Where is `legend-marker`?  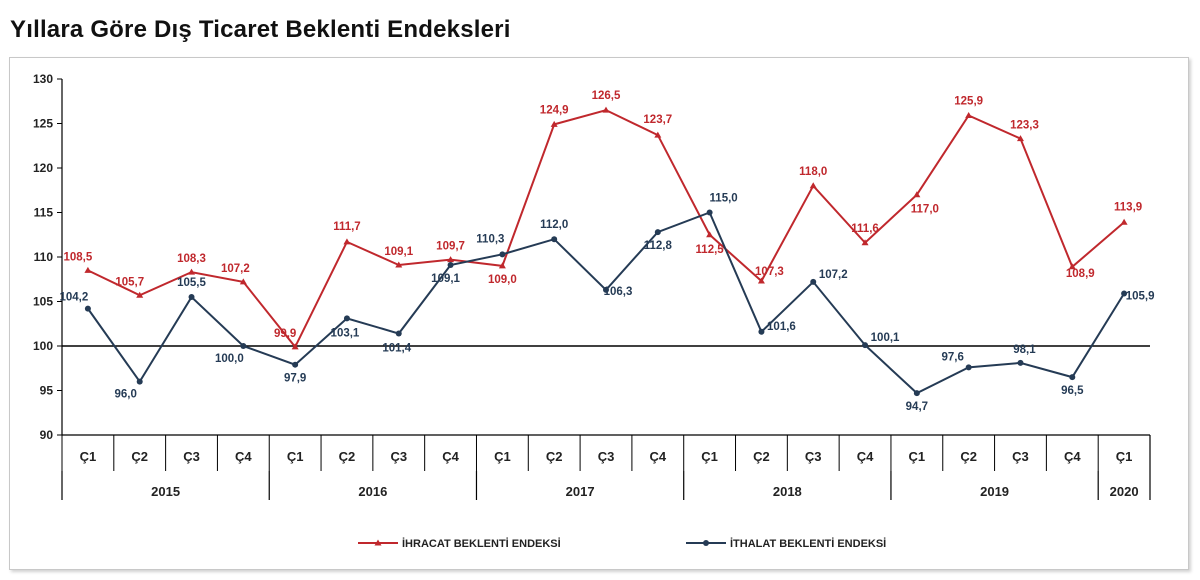
legend-marker is located at coordinates (378, 542).